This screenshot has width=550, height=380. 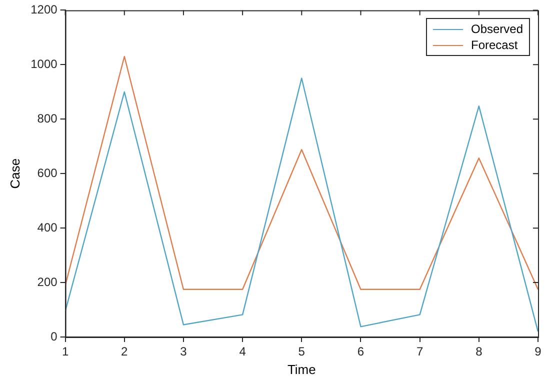 What do you see at coordinates (494, 45) in the screenshot?
I see `legend-label: Forecast` at bounding box center [494, 45].